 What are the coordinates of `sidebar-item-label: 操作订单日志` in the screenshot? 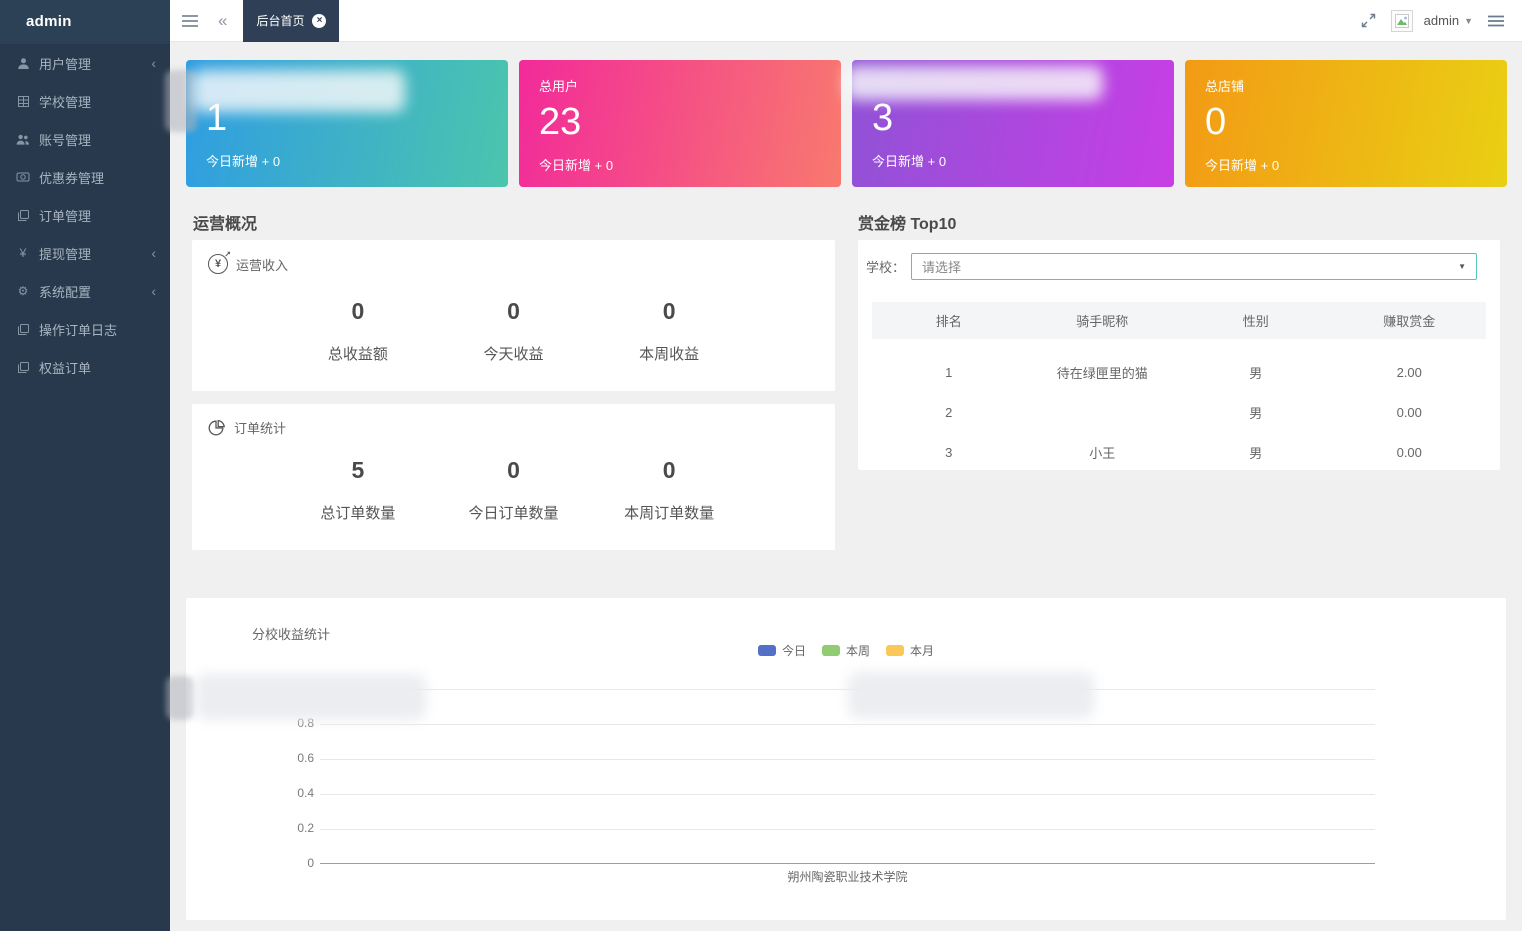 It's located at (78, 330).